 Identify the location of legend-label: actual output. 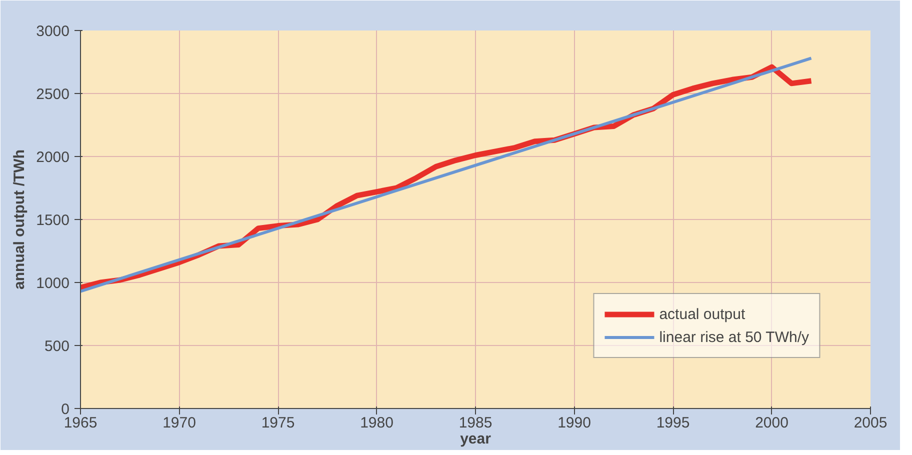
(702, 314).